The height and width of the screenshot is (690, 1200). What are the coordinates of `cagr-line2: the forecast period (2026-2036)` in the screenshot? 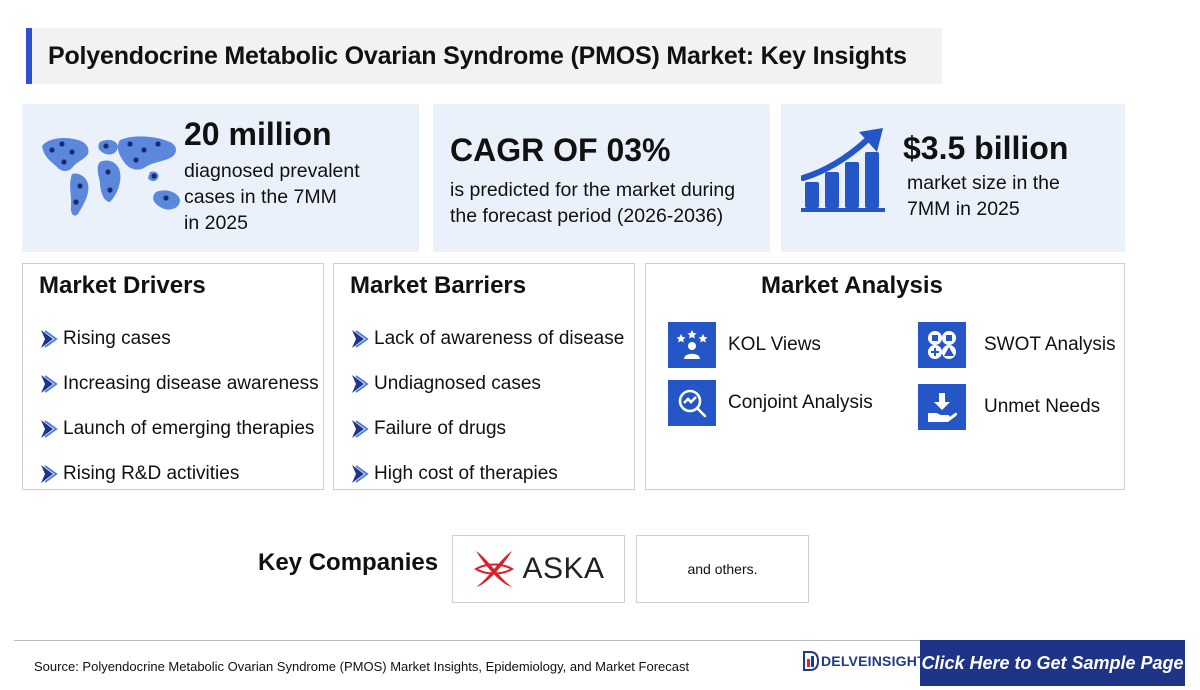 It's located at (587, 216).